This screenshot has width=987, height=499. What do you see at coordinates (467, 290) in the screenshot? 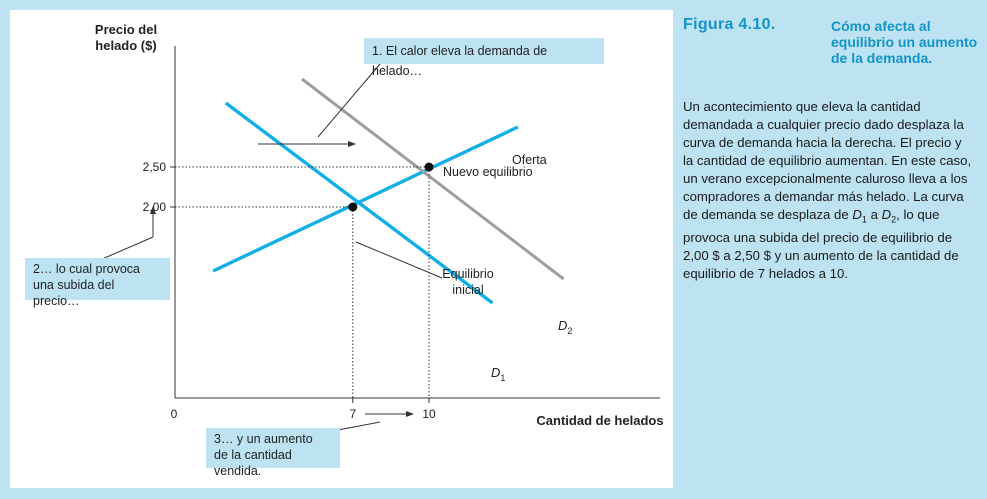
I see `equilibrium-label-inicial-1: inicial` at bounding box center [467, 290].